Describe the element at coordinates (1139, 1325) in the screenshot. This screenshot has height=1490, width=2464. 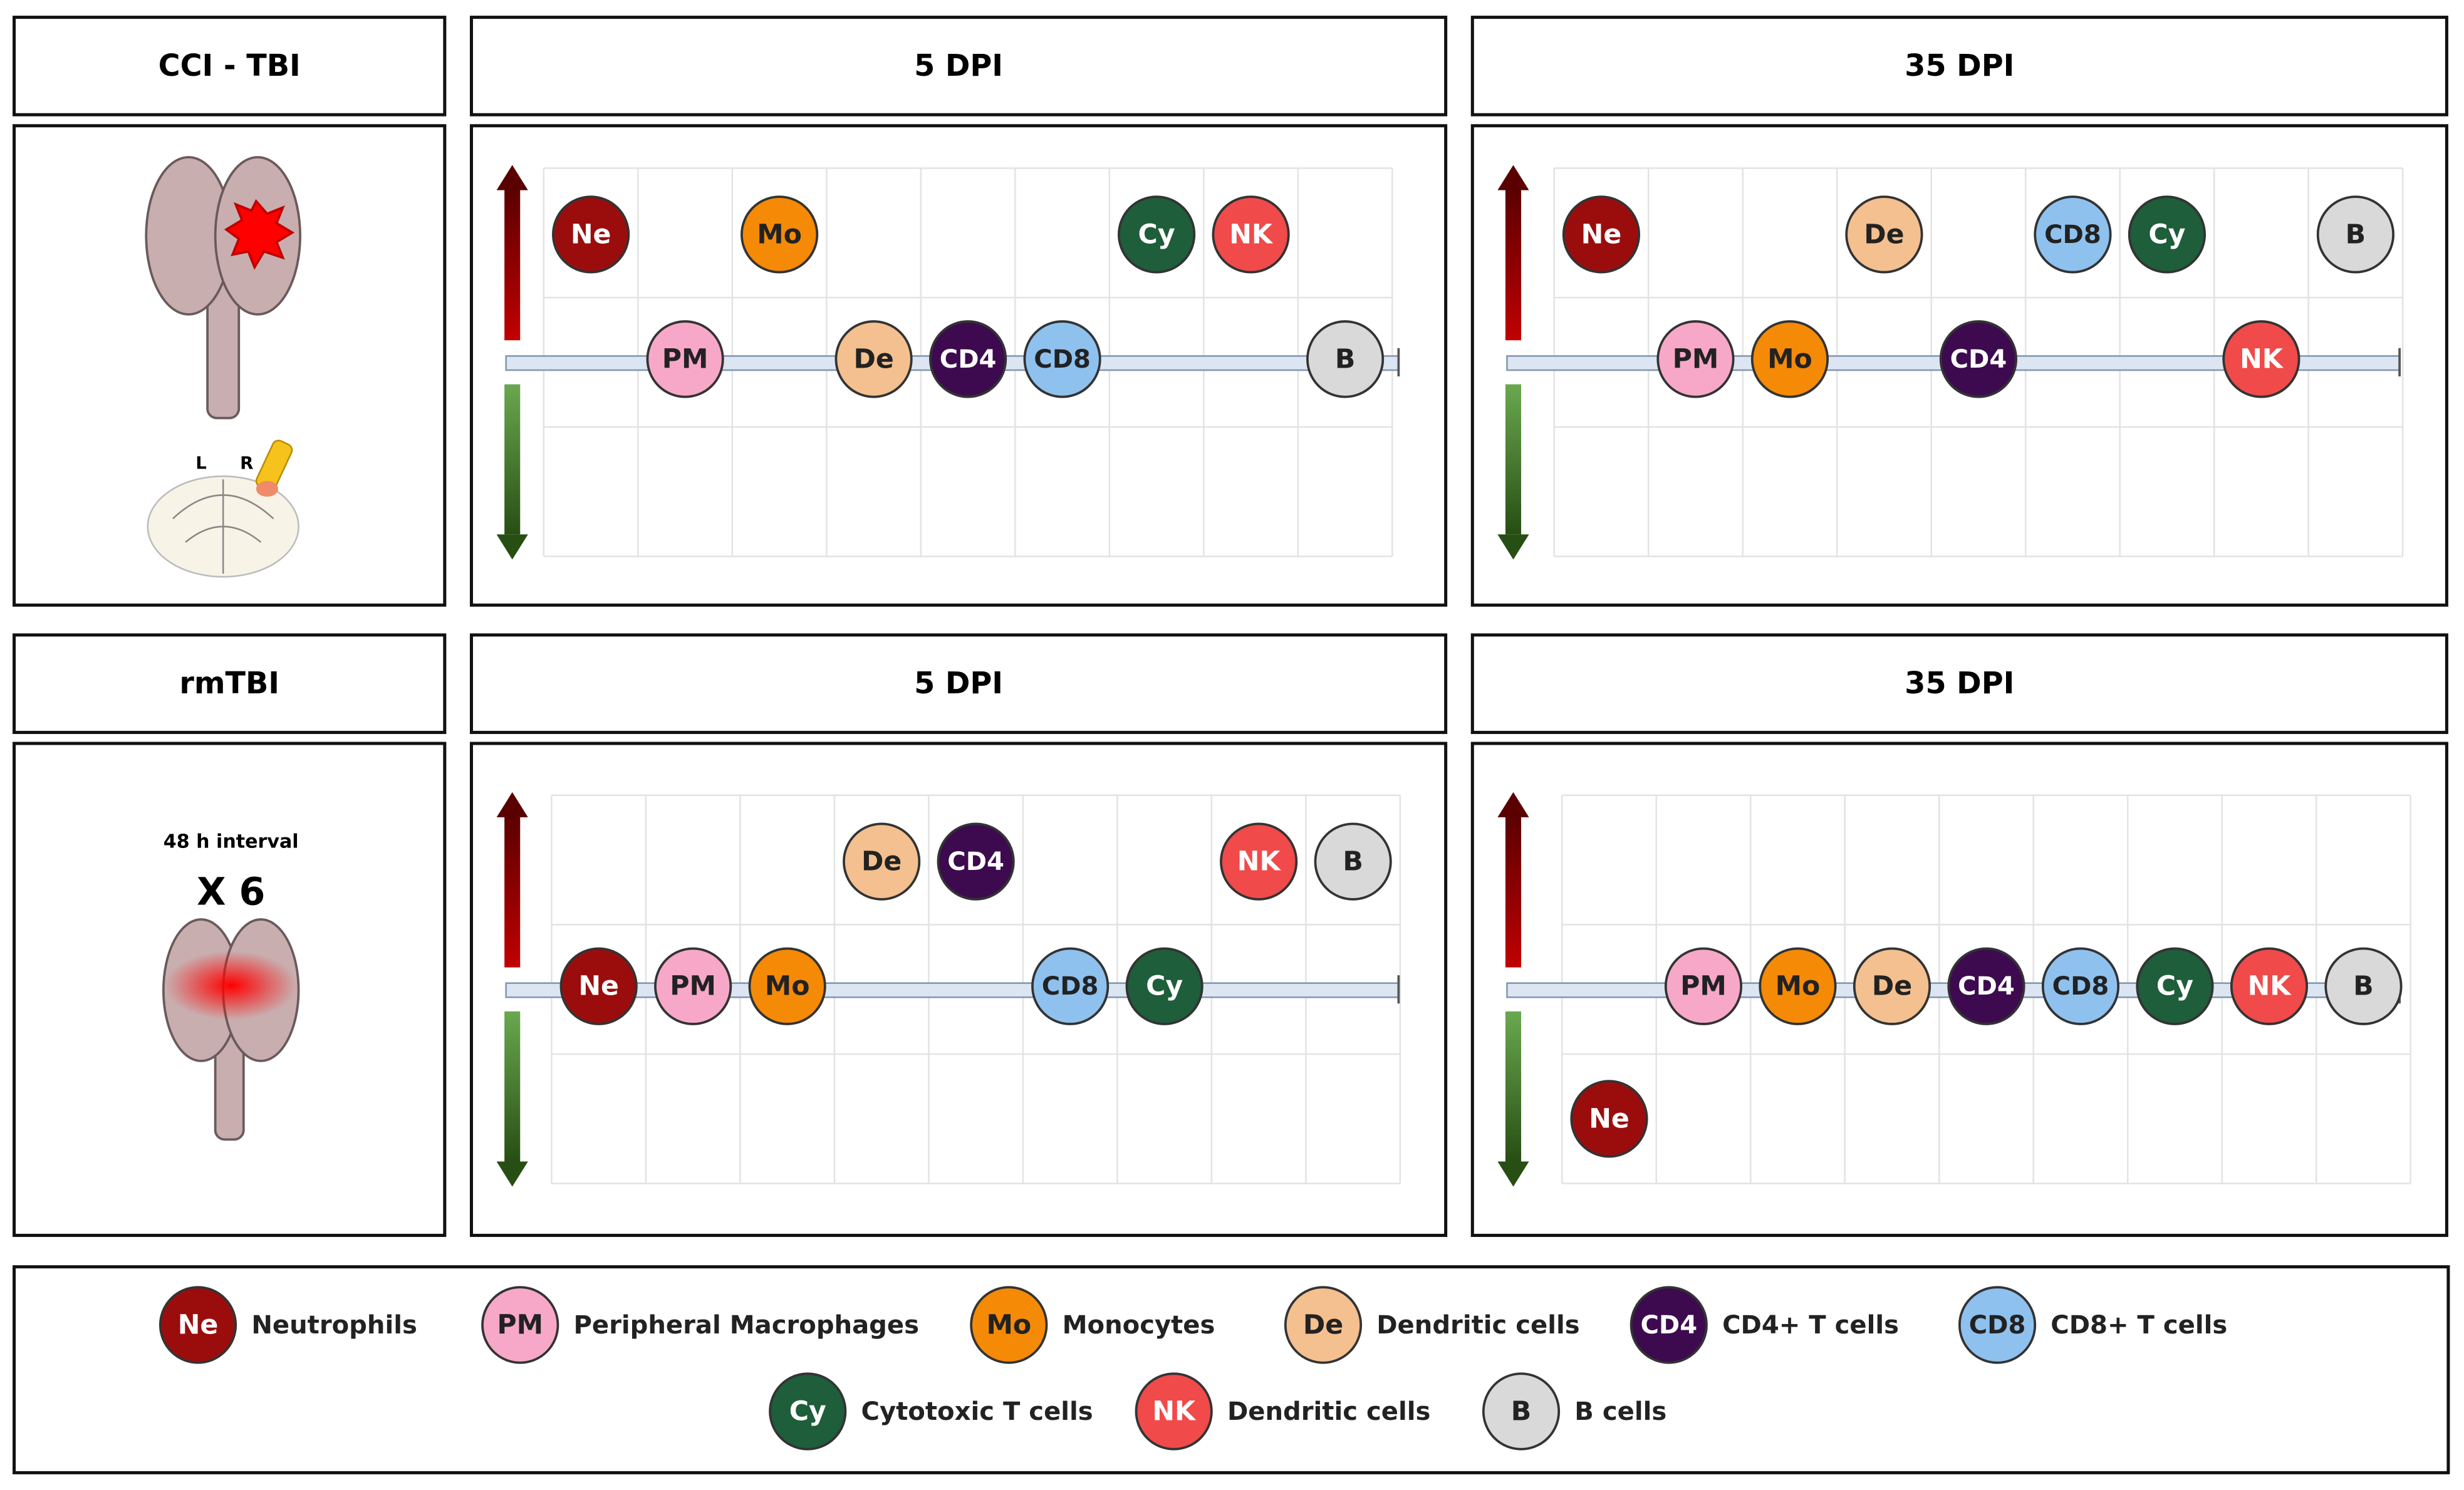
I see `legend-name: Monocytes` at that location.